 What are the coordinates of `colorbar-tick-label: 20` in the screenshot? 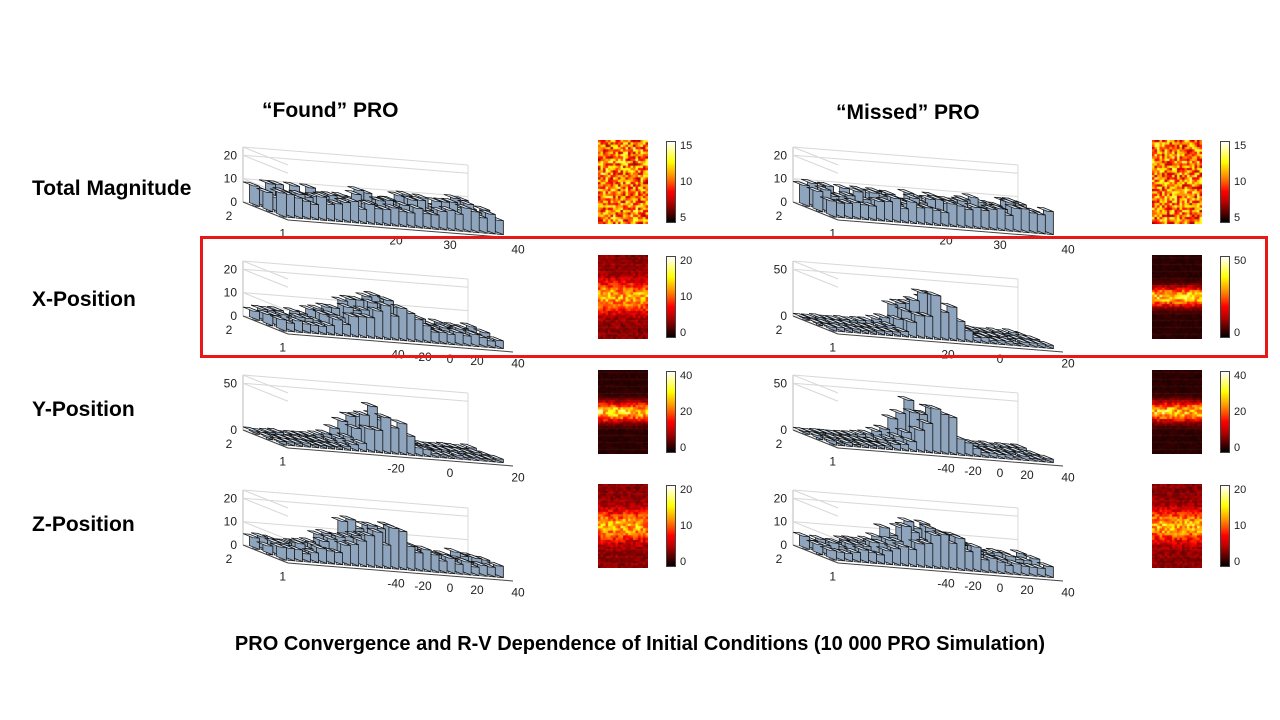 It's located at (686, 490).